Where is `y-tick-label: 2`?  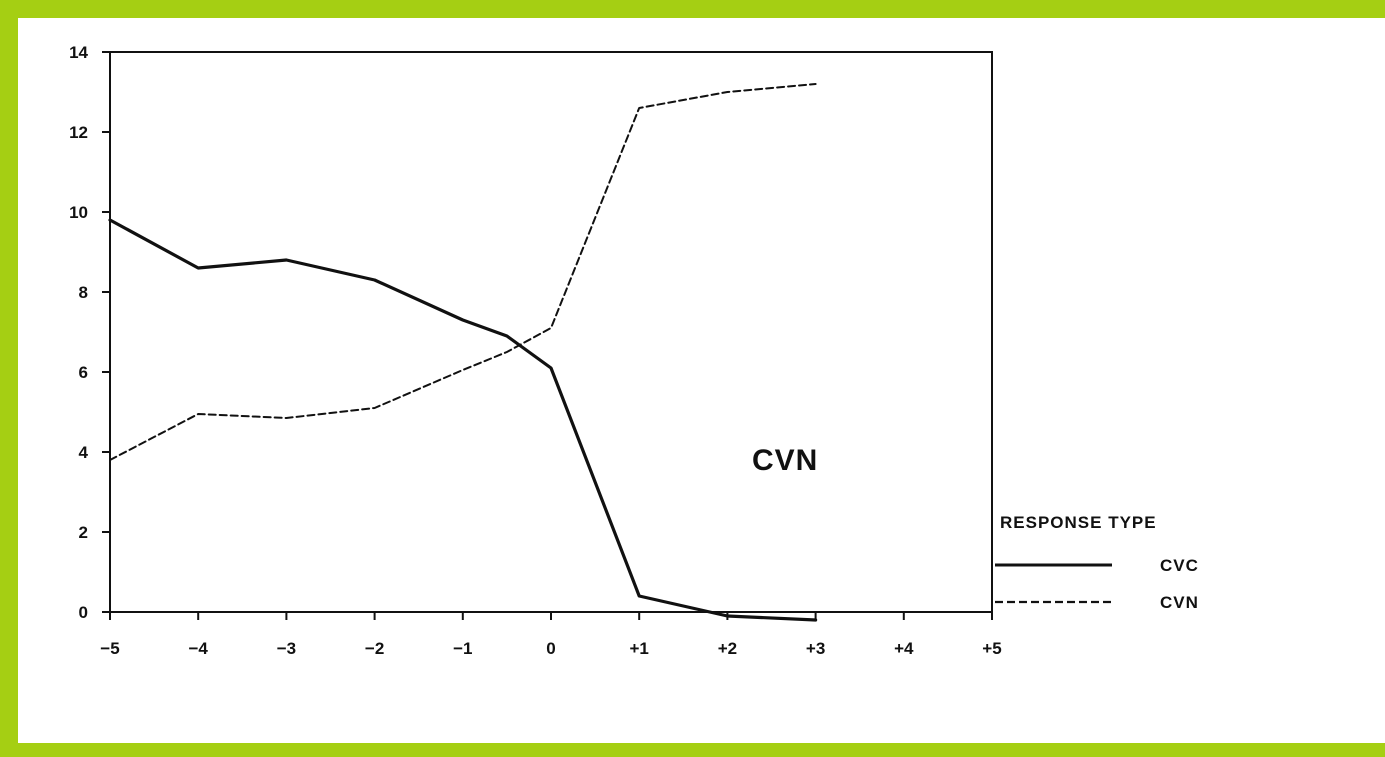 y-tick-label: 2 is located at coordinates (83, 532).